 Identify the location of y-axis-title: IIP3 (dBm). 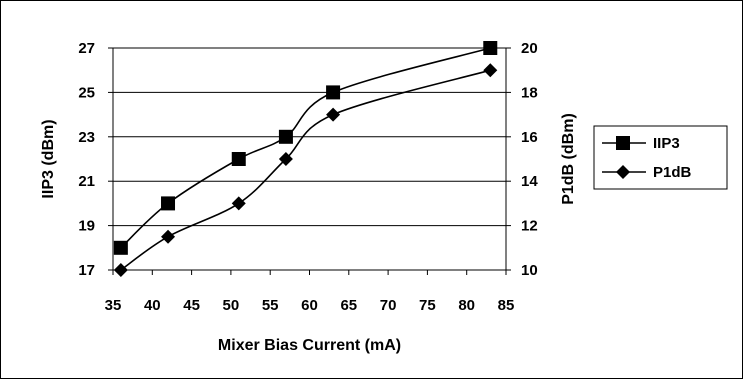
(48, 158).